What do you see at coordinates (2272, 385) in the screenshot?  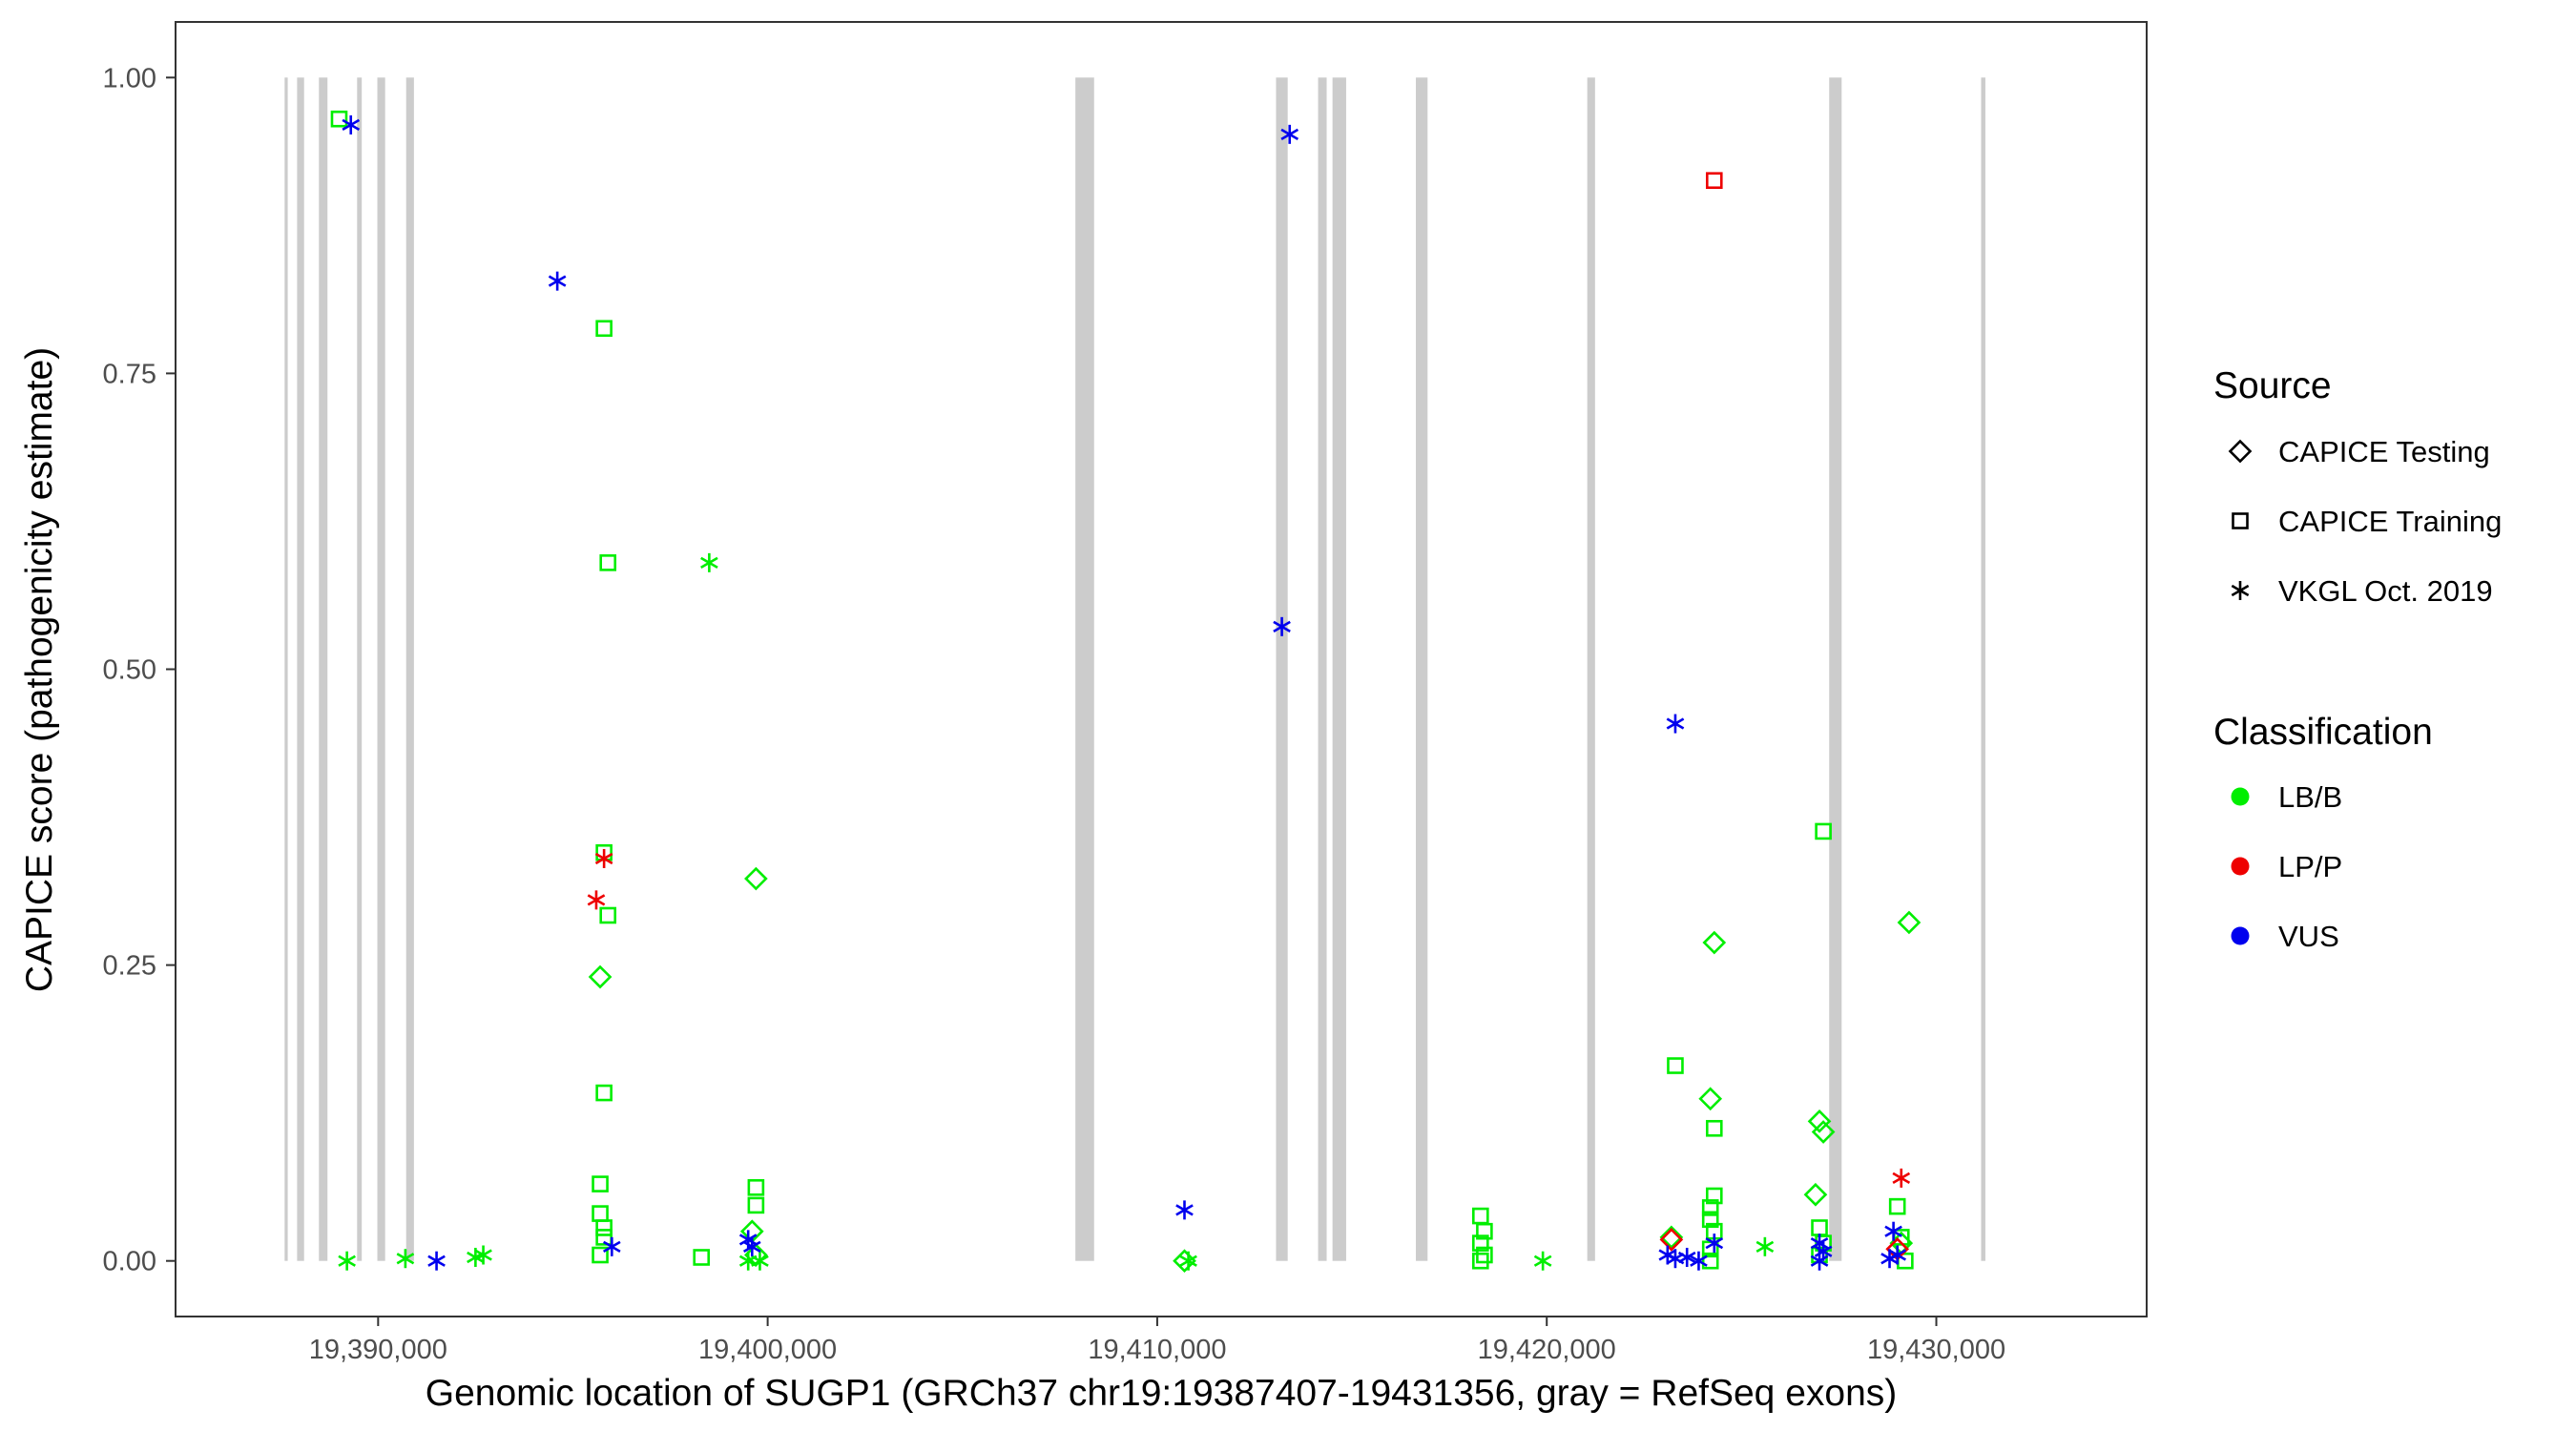 I see `legend-title-source: Source` at bounding box center [2272, 385].